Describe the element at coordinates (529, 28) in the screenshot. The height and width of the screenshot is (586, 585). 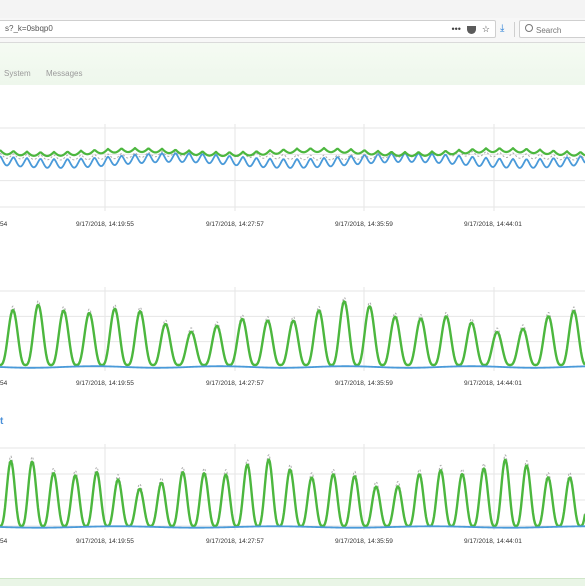
I see `search-icon` at that location.